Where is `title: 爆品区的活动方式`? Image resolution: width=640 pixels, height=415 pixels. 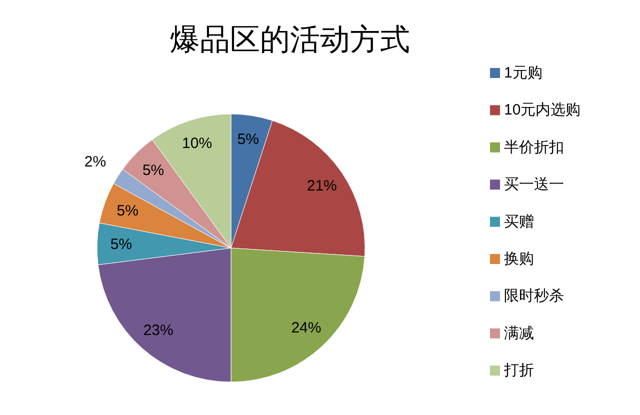 title: 爆品区的活动方式 is located at coordinates (290, 40).